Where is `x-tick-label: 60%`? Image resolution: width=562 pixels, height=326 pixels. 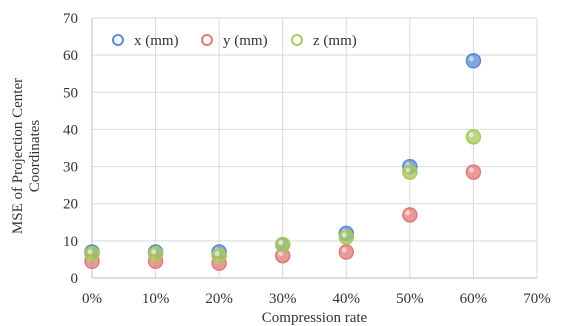 x-tick-label: 60% is located at coordinates (474, 299).